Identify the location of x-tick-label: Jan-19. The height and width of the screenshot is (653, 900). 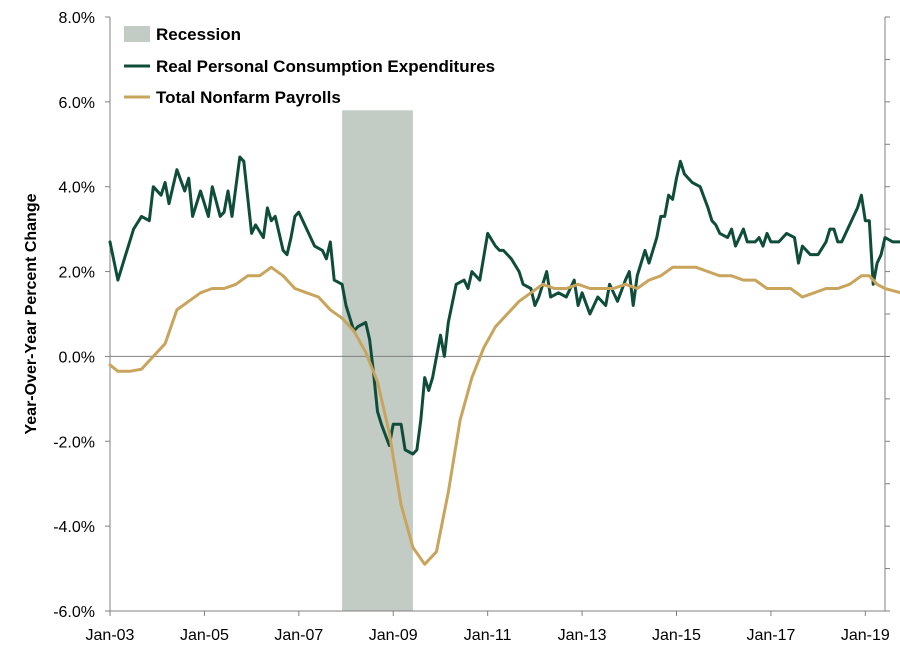
(865, 635).